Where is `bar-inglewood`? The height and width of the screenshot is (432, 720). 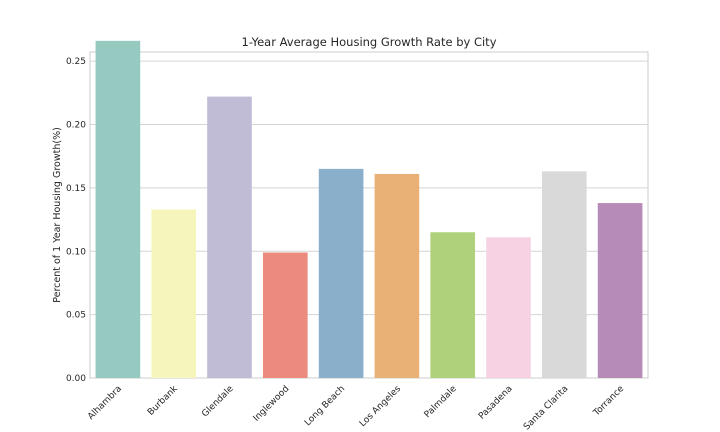 bar-inglewood is located at coordinates (285, 315).